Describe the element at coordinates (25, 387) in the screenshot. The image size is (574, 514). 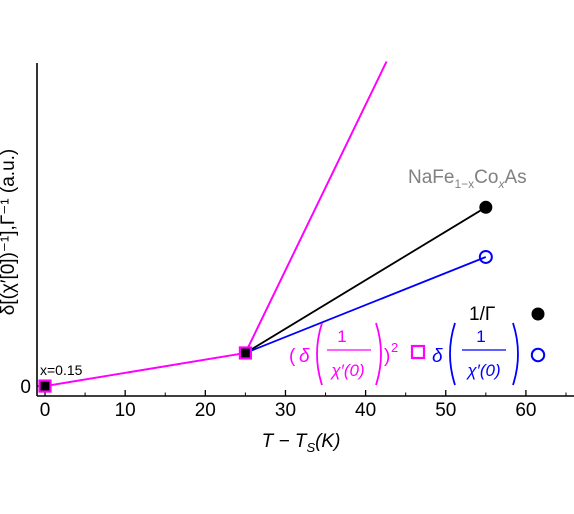
I see `y-tick-label-0: 0` at that location.